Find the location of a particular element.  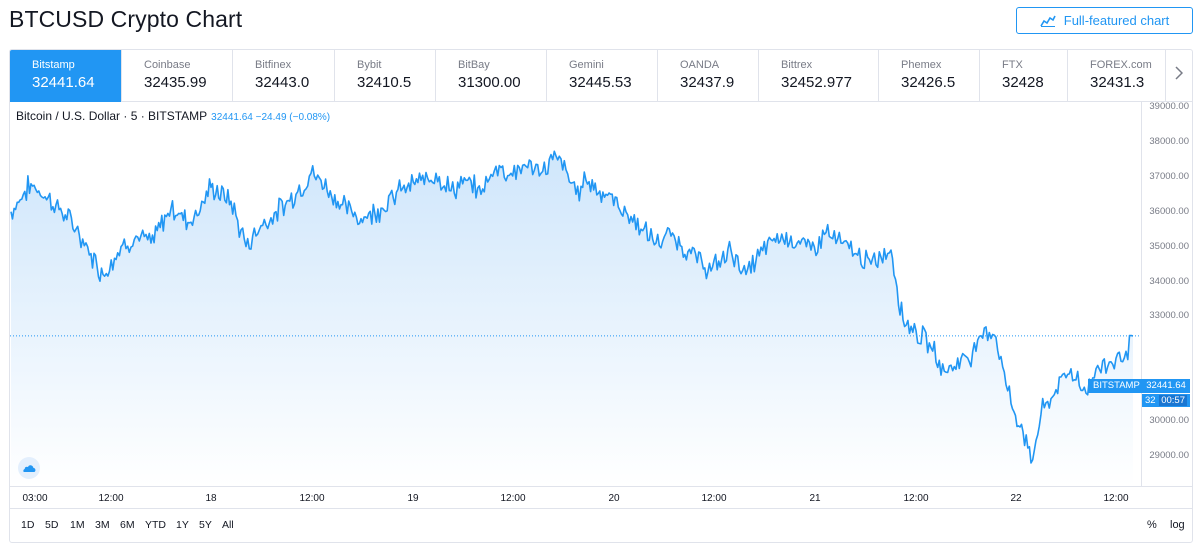

page-title: BTCUSD Crypto Chart is located at coordinates (126, 19).